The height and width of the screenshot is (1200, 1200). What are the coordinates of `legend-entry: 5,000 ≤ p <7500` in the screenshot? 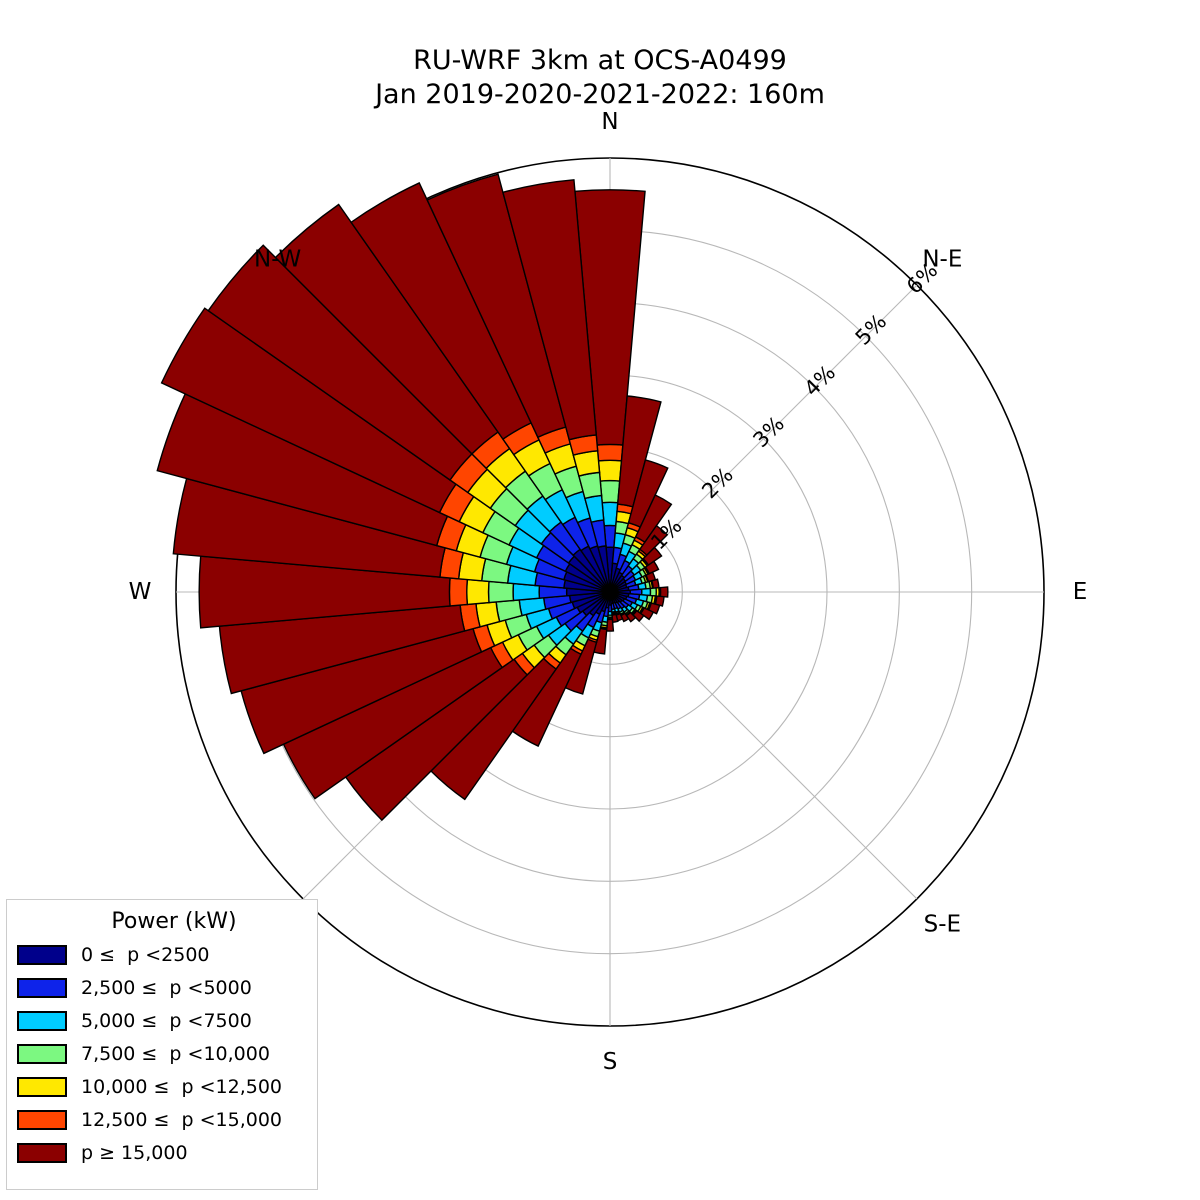 It's located at (167, 1020).